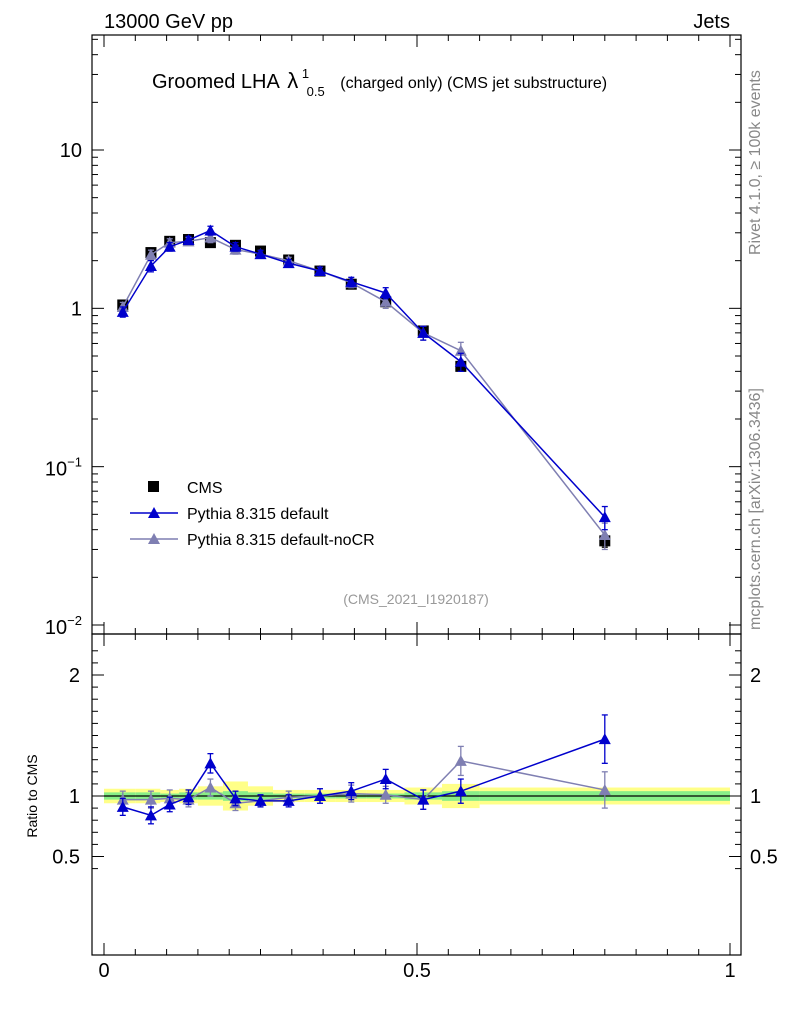 The height and width of the screenshot is (1024, 786). What do you see at coordinates (473, 83) in the screenshot?
I see `title-suffix: (charged only) (CMS jet substructure)` at bounding box center [473, 83].